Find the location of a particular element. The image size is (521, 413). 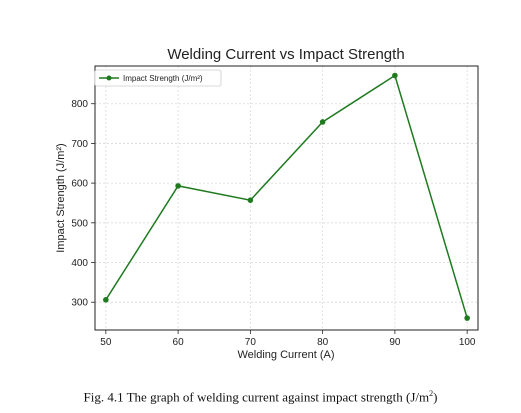

legend-label: Impact Strength (J/m²) is located at coordinates (163, 78).